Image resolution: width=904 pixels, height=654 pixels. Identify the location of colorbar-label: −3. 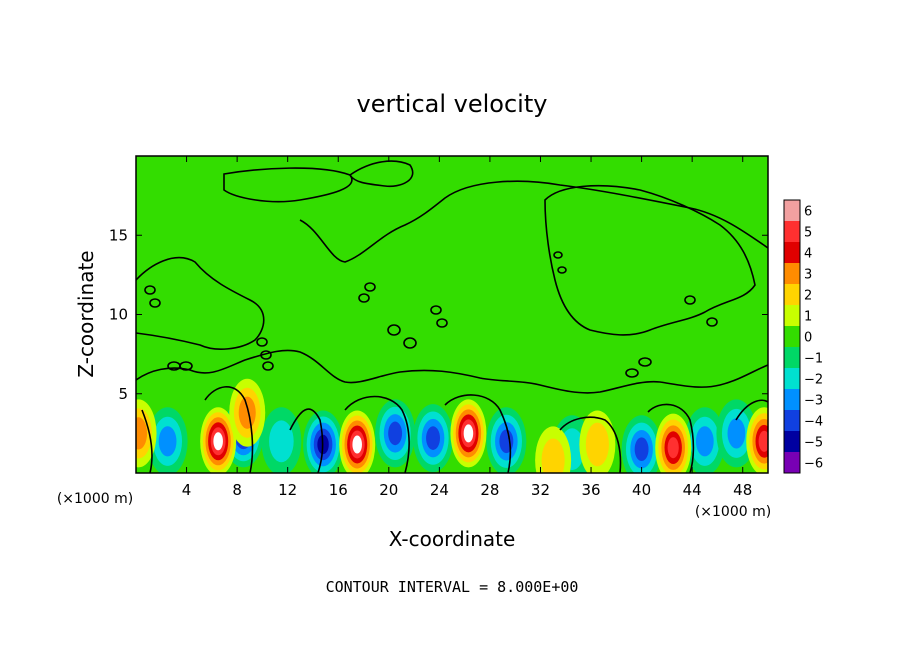
(813, 401).